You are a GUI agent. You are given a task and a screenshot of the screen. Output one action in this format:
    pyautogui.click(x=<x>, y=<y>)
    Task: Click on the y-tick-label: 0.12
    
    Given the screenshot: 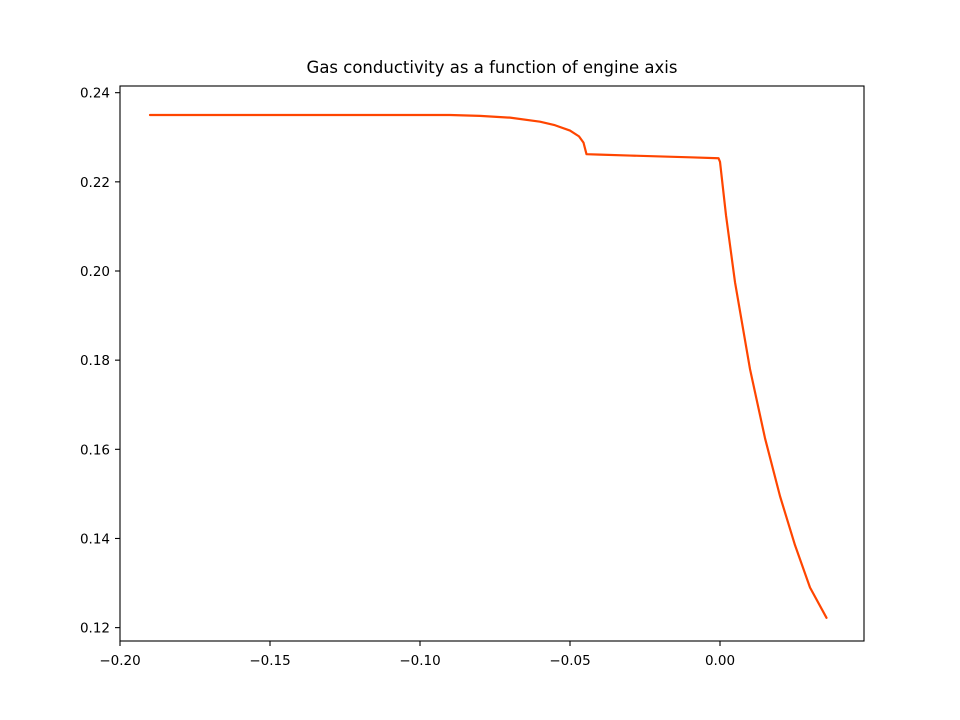 What is the action you would take?
    pyautogui.click(x=95, y=629)
    